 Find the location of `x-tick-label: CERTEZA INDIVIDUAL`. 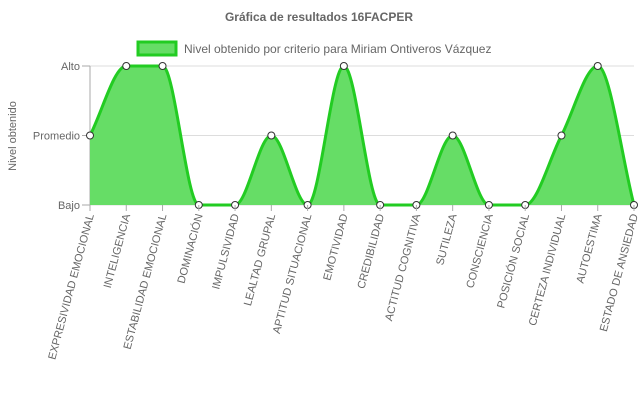

x-tick-label: CERTEZA INDIVIDUAL is located at coordinates (547, 270).